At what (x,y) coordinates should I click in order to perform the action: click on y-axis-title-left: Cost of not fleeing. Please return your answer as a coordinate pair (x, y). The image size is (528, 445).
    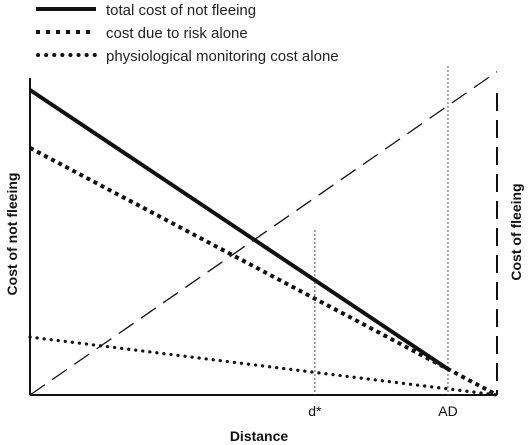
    Looking at the image, I should click on (12, 234).